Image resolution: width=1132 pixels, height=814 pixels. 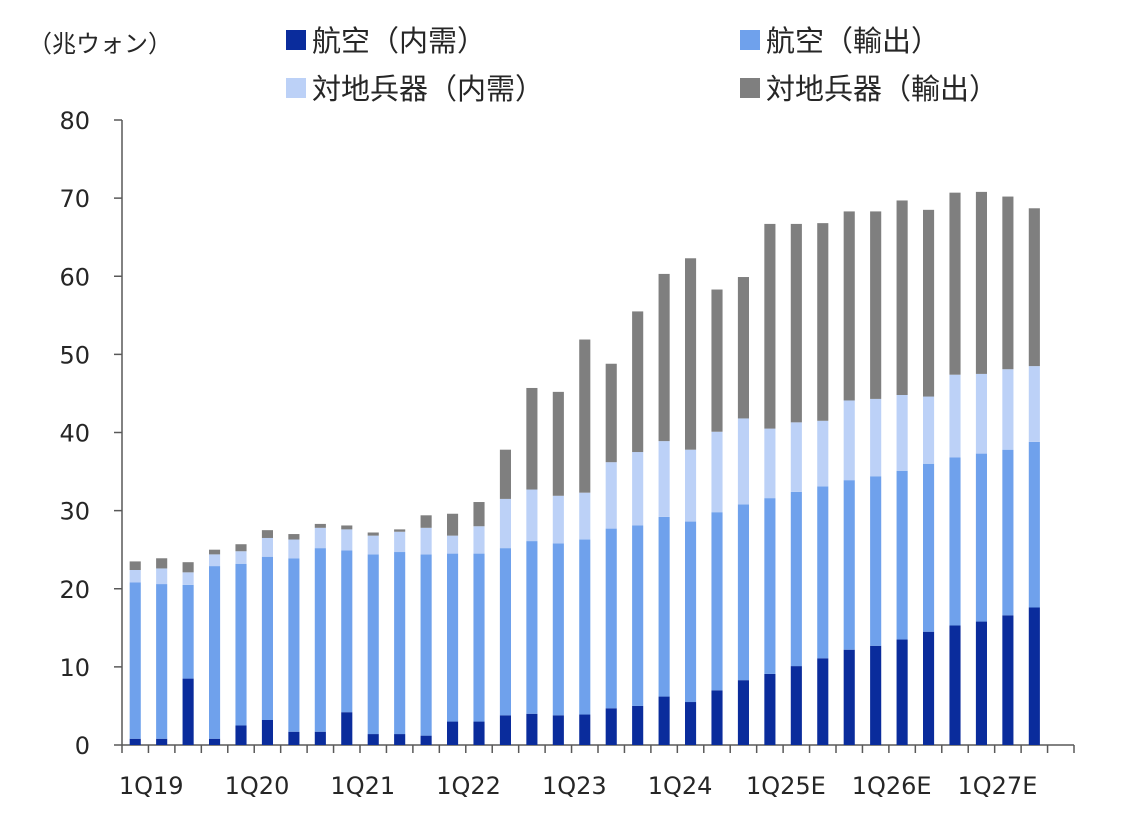 What do you see at coordinates (929, 688) in the screenshot?
I see `bar-segment-s0-3Q26E` at bounding box center [929, 688].